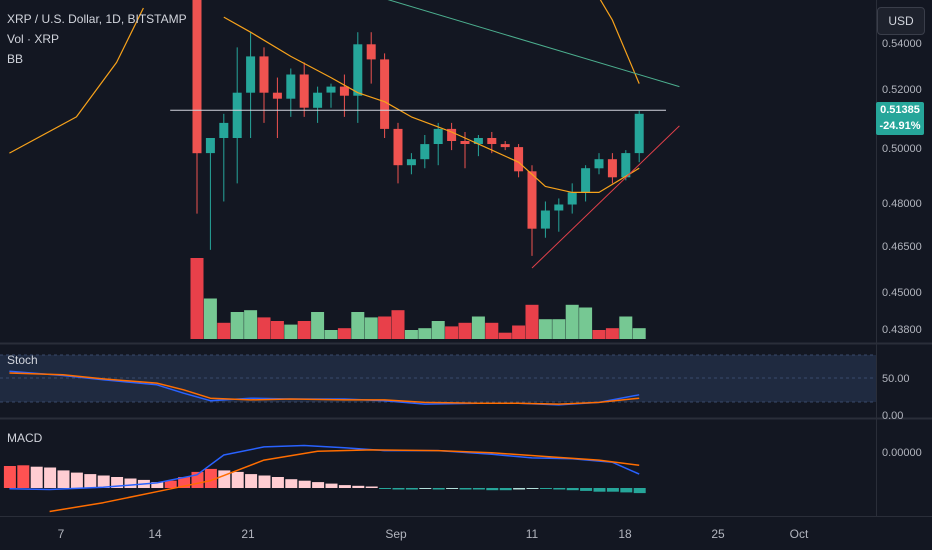 This screenshot has height=550, width=932. What do you see at coordinates (324, 478) in the screenshot?
I see `macd-plot` at bounding box center [324, 478].